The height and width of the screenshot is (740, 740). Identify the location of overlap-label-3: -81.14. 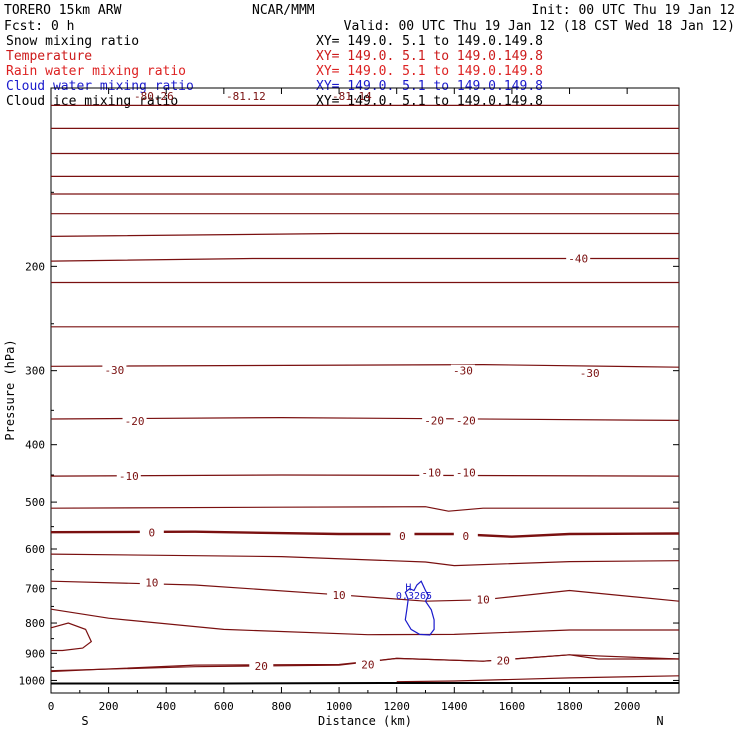
(352, 96).